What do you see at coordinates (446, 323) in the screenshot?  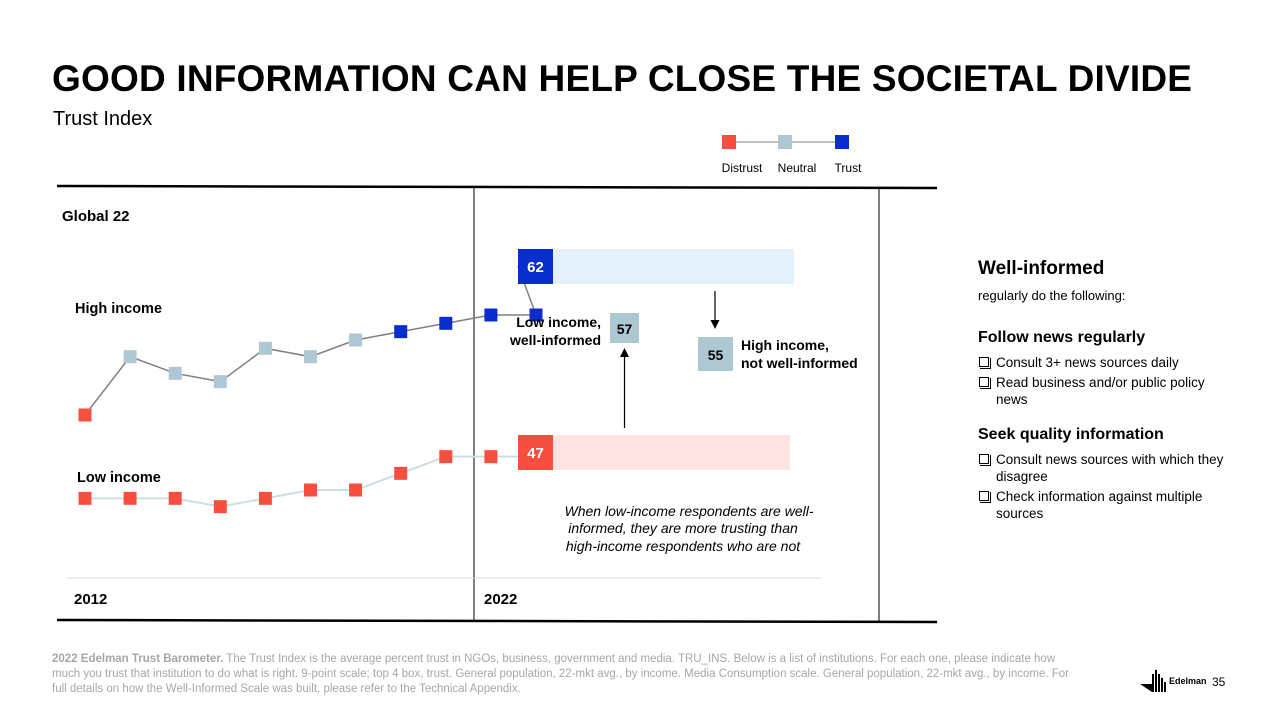 I see `data-point-high-income-2020` at bounding box center [446, 323].